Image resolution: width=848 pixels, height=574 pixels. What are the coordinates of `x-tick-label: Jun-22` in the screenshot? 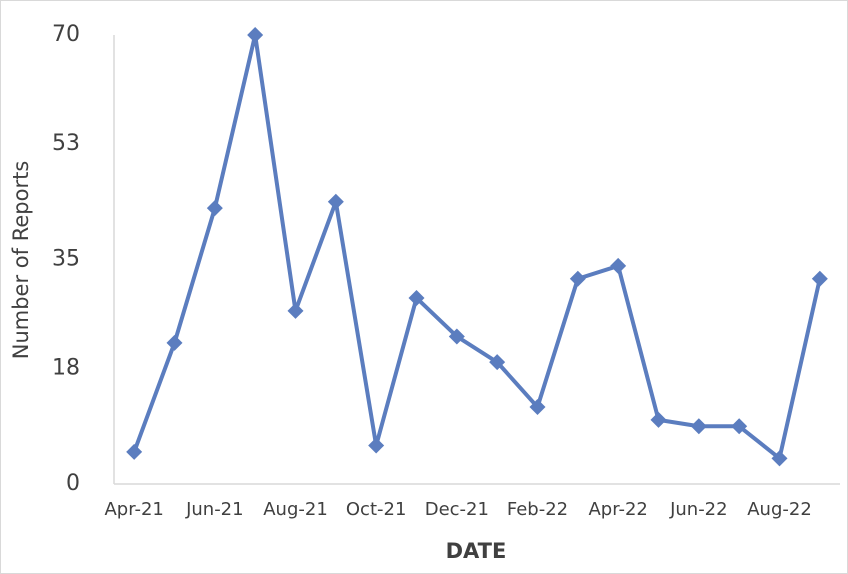 It's located at (698, 509).